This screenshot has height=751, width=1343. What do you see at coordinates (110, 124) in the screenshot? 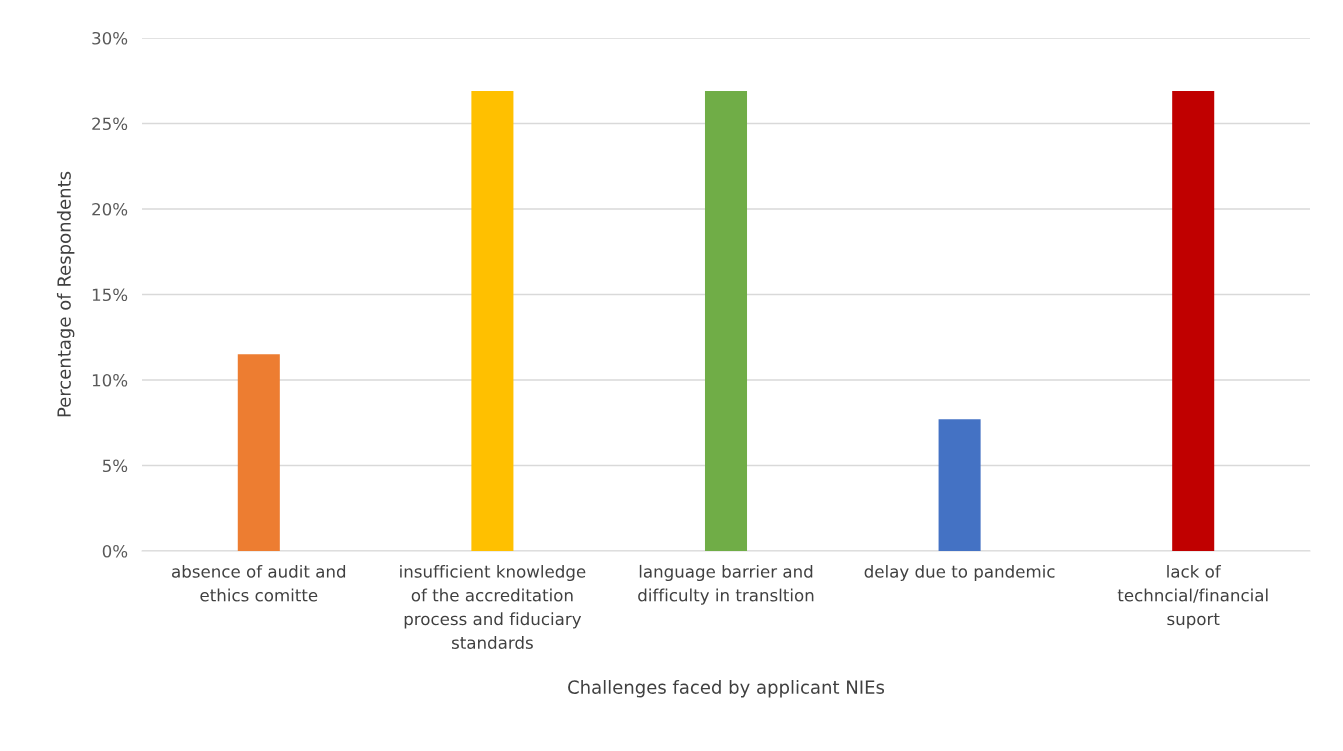
I see `y-tick-label: 25%` at bounding box center [110, 124].